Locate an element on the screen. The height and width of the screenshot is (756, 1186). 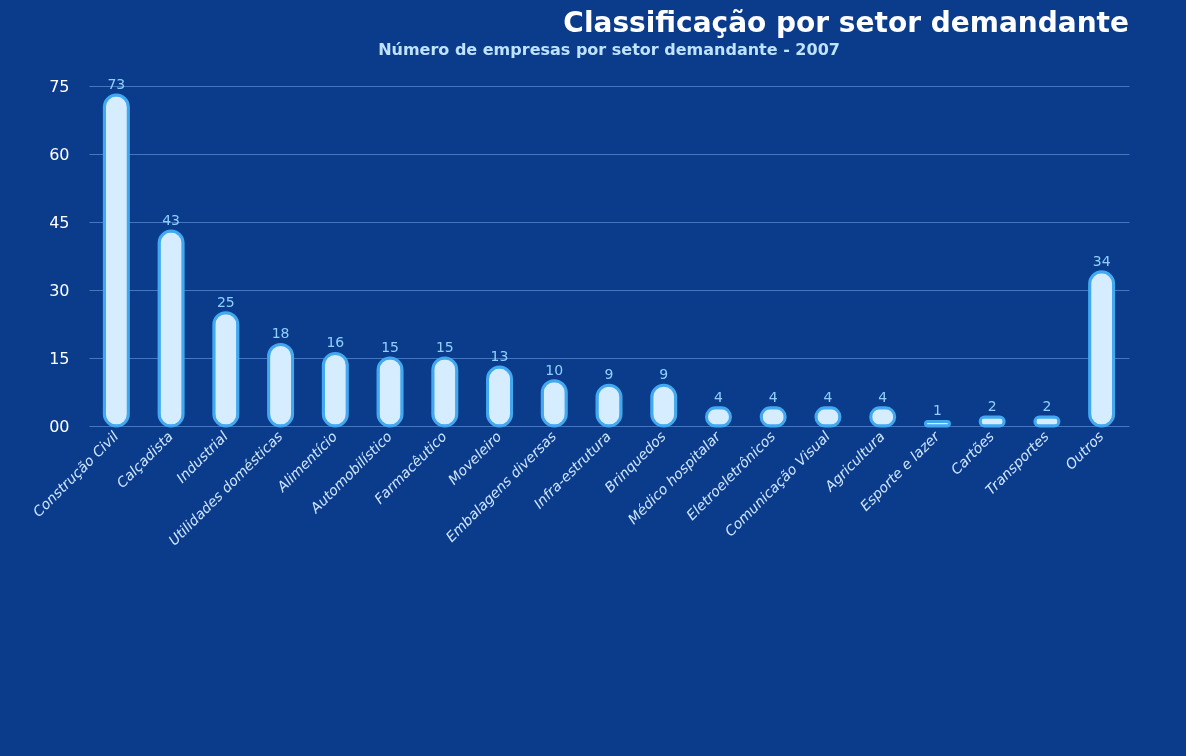
data-label: 13 is located at coordinates (499, 356).